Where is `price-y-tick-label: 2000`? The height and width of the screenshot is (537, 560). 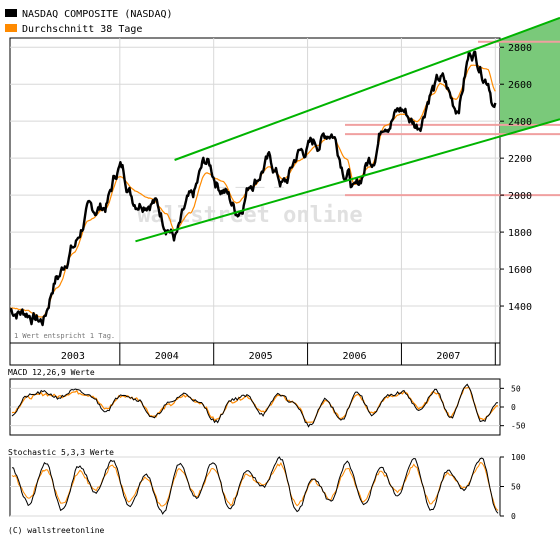 price-y-tick-label: 2000 is located at coordinates (520, 196).